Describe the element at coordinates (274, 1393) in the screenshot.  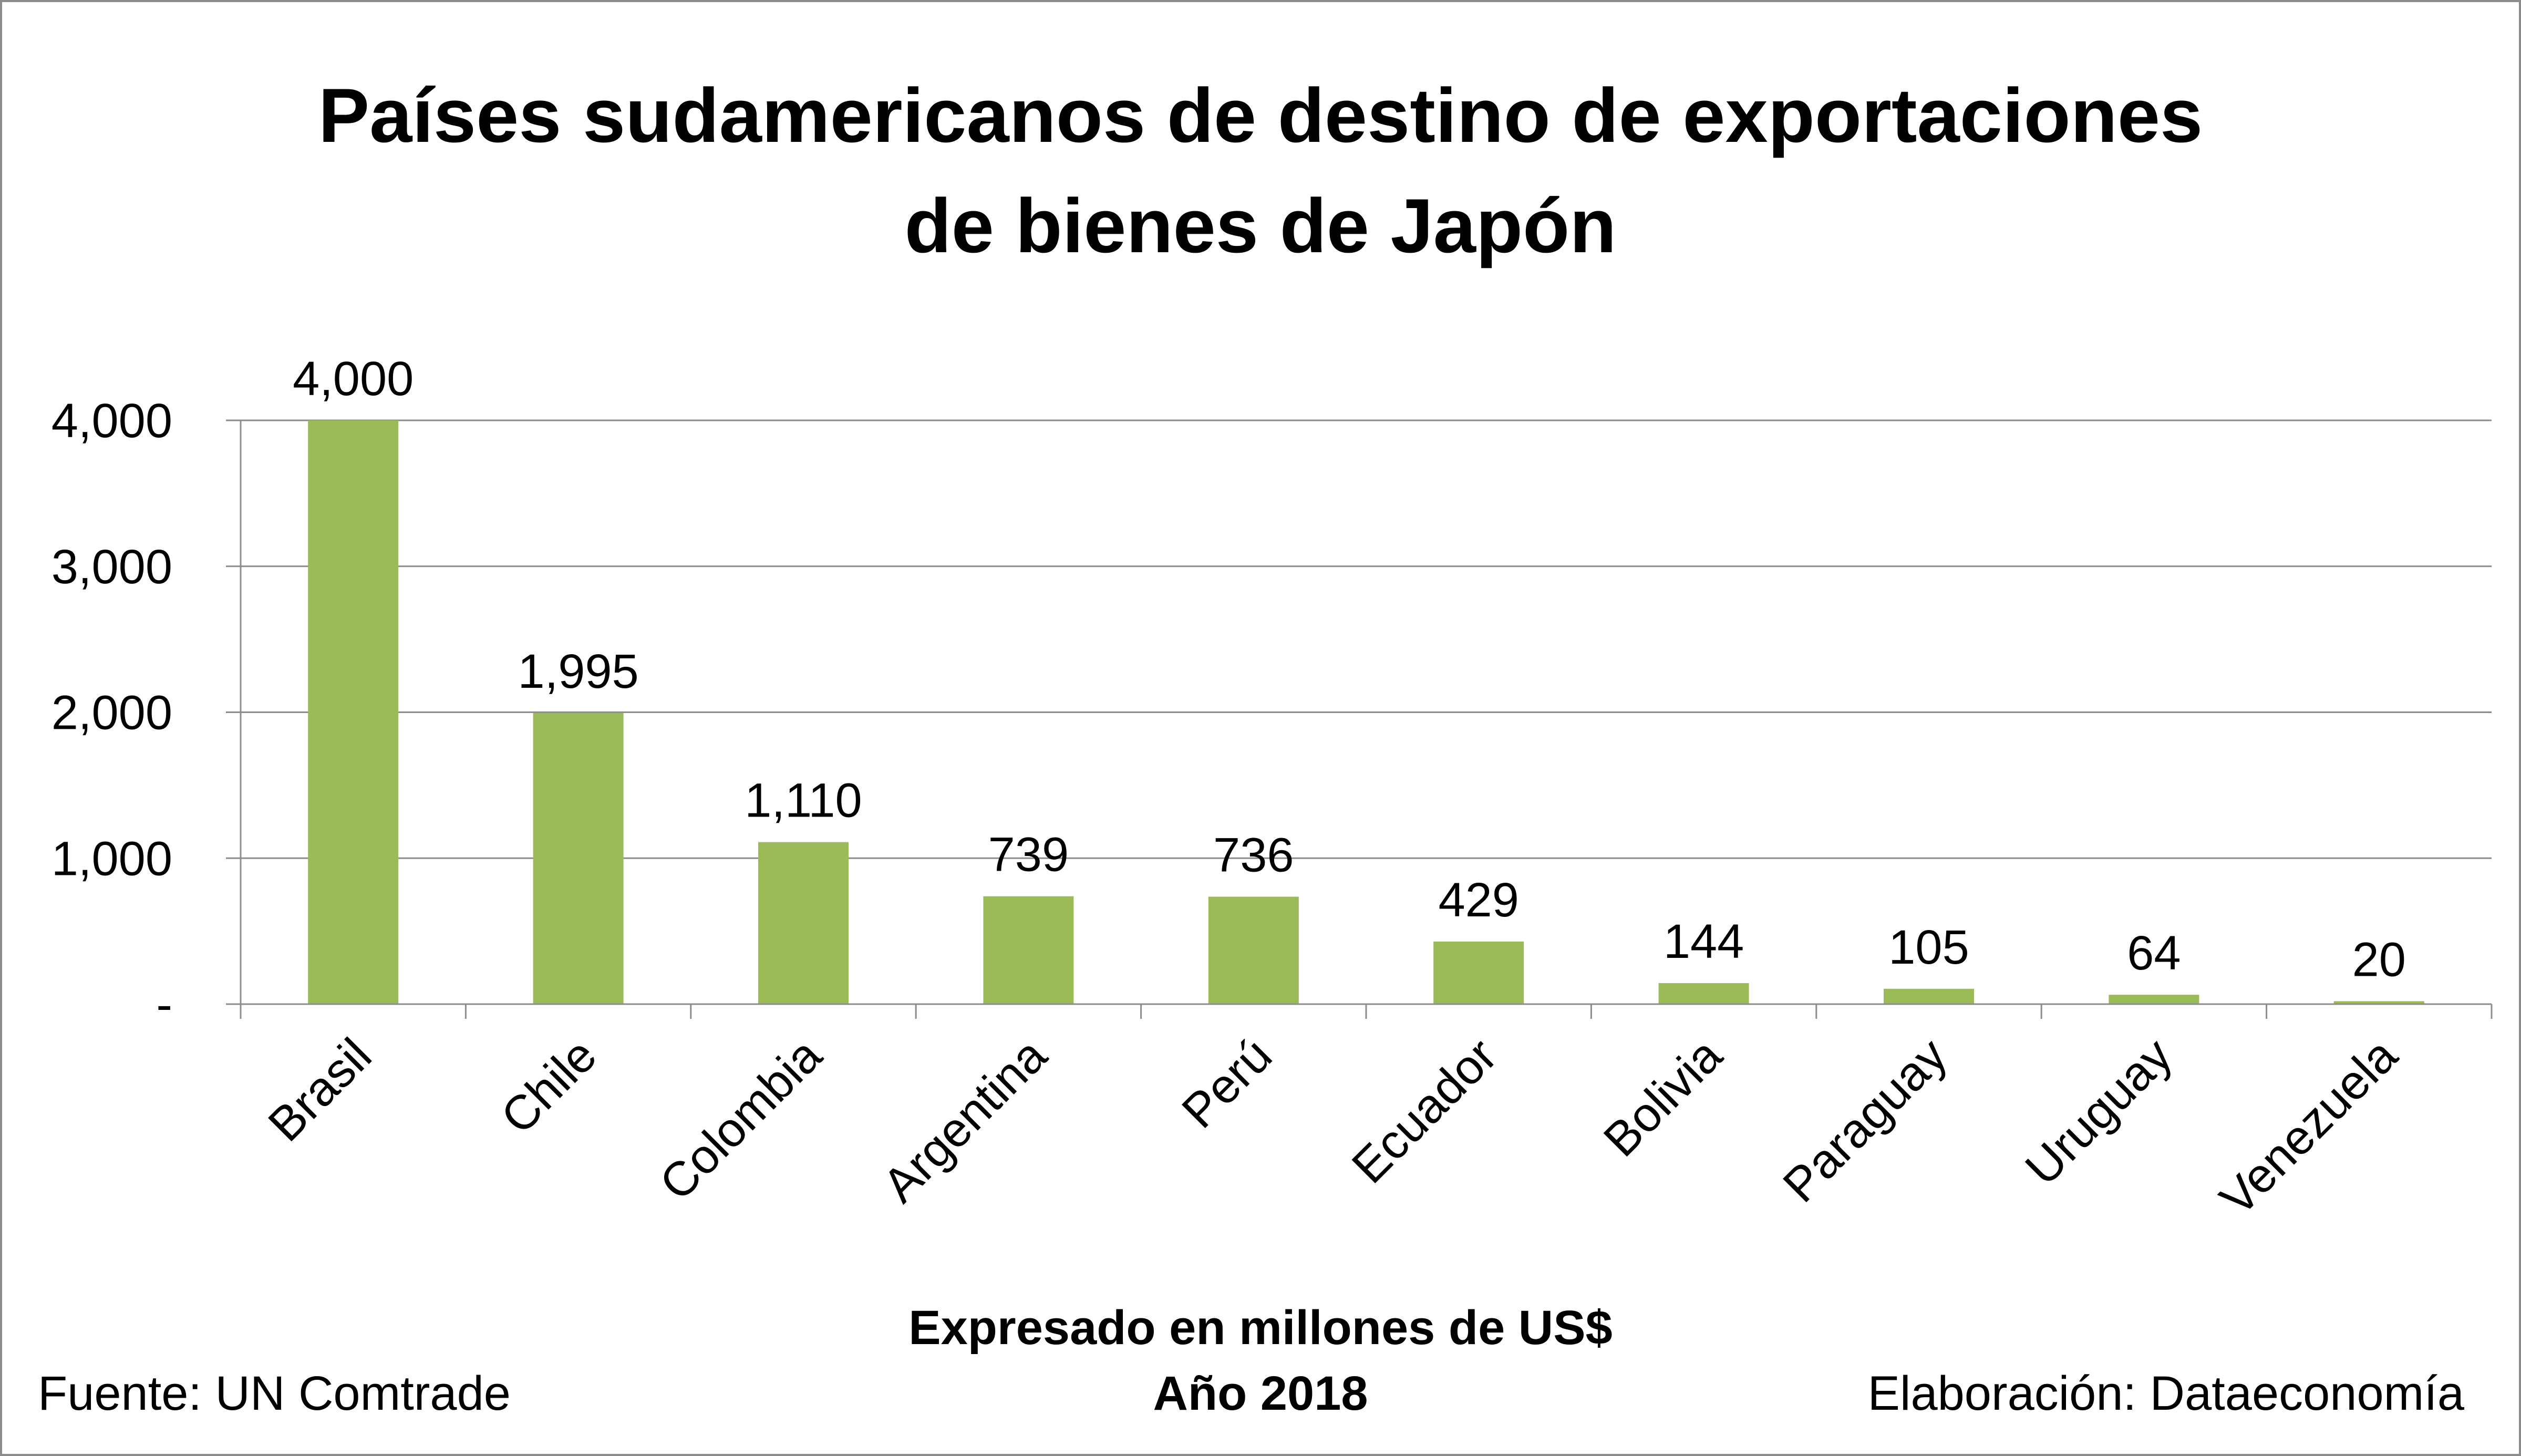
I see `source-note: Fuente: UN Comtrade` at that location.